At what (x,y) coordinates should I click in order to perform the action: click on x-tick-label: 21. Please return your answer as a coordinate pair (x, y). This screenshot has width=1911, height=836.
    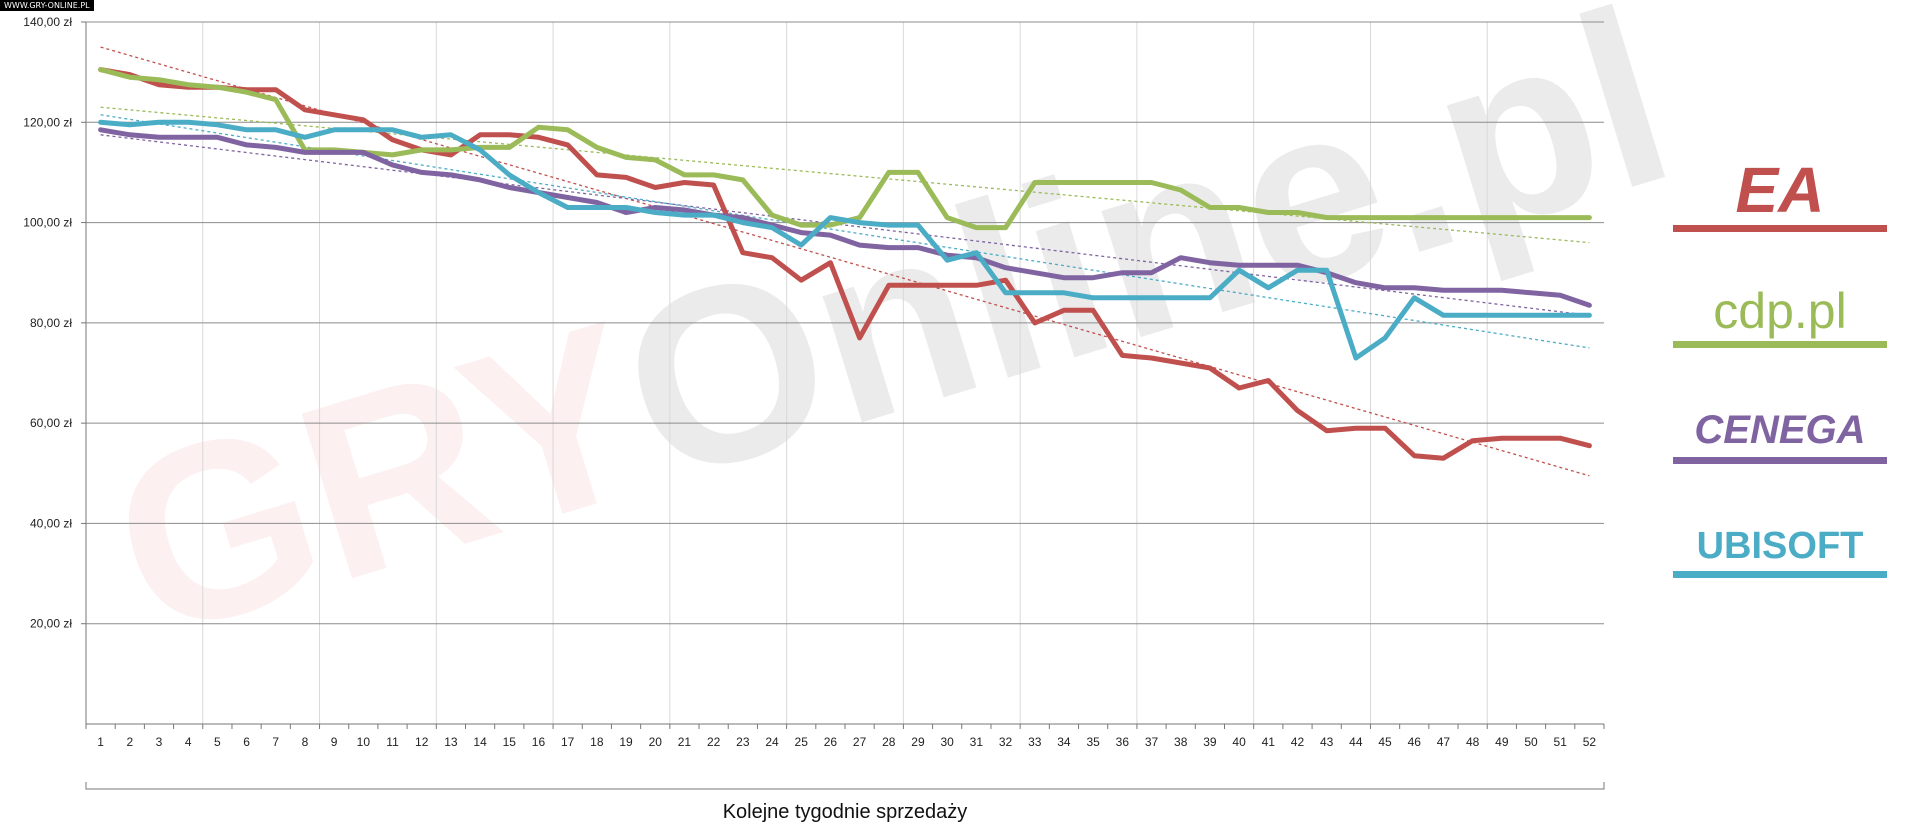
    Looking at the image, I should click on (685, 742).